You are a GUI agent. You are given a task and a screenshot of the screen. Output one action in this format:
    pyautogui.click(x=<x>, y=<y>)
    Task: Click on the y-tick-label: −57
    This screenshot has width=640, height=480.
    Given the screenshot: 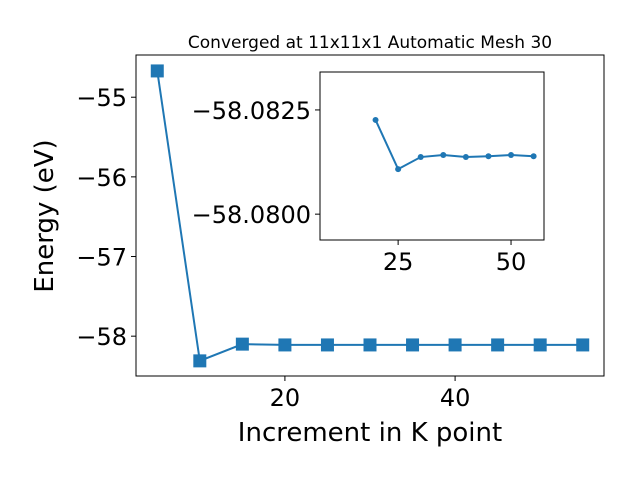 What is the action you would take?
    pyautogui.click(x=101, y=258)
    